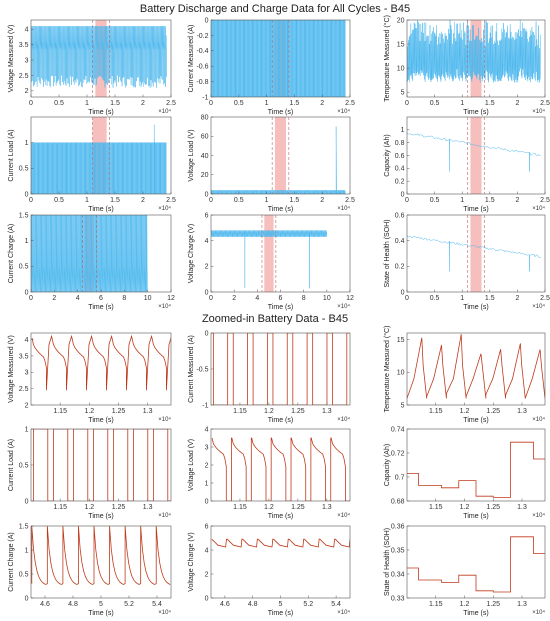 The image size is (550, 621). I want to click on y-axis-label: Voltage Load (V), so click(191, 465).